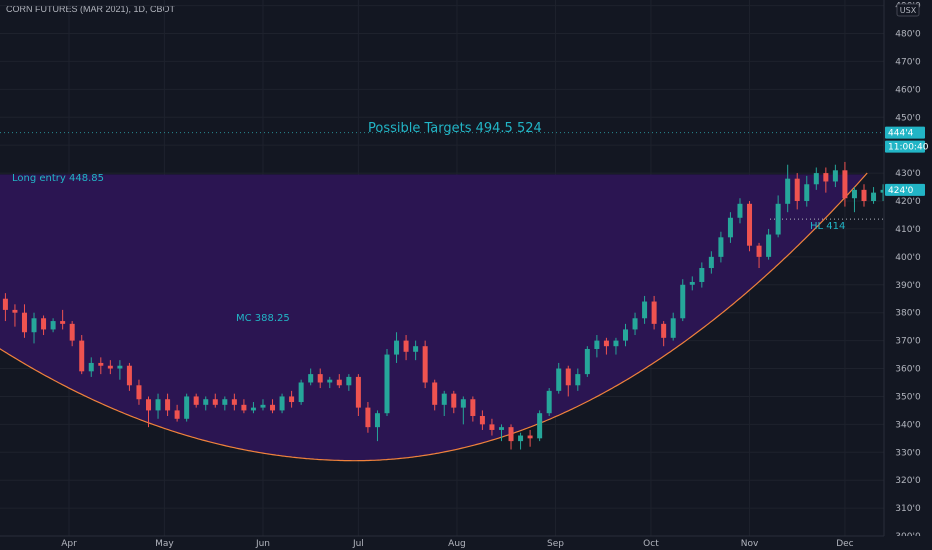 The width and height of the screenshot is (932, 550). What do you see at coordinates (164, 544) in the screenshot?
I see `time-tick-label: May` at bounding box center [164, 544].